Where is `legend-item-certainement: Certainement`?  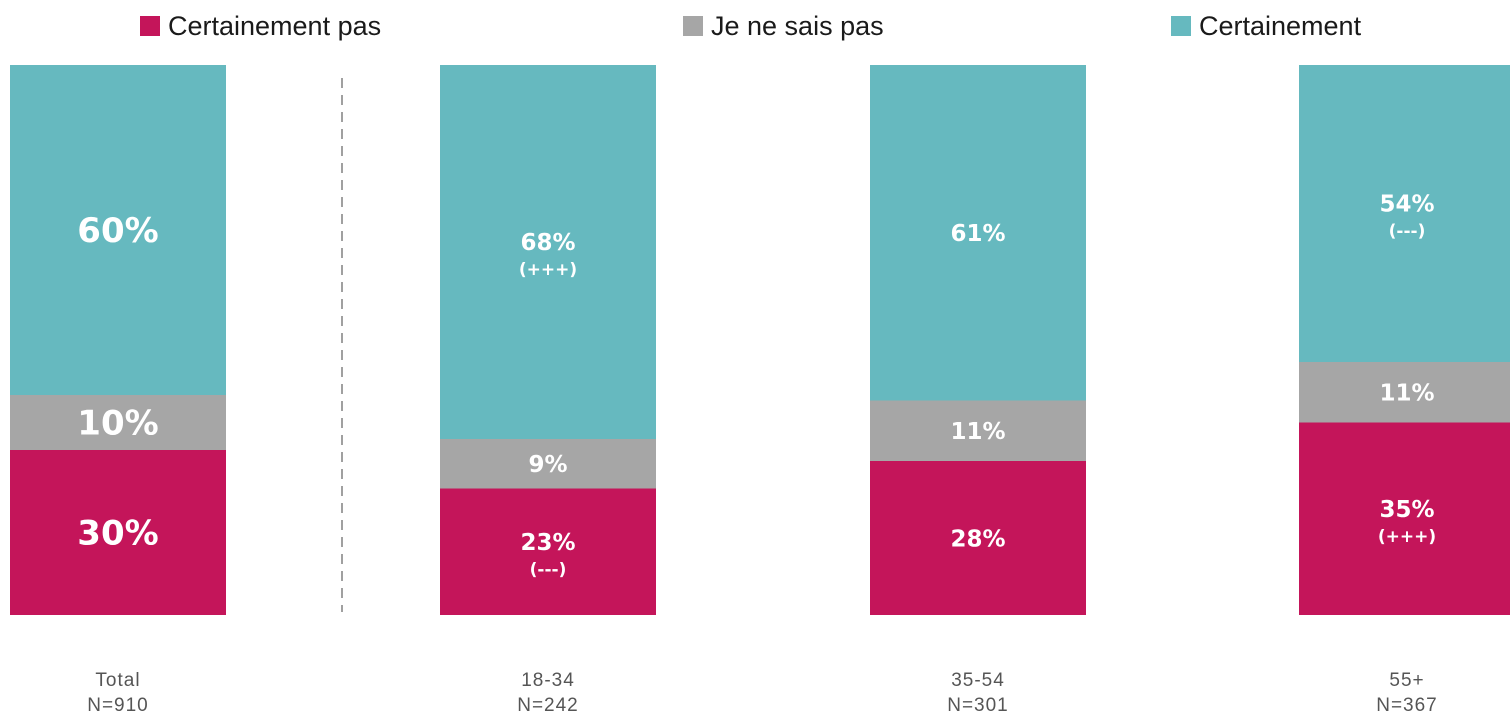 legend-item-certainement: Certainement is located at coordinates (1266, 26).